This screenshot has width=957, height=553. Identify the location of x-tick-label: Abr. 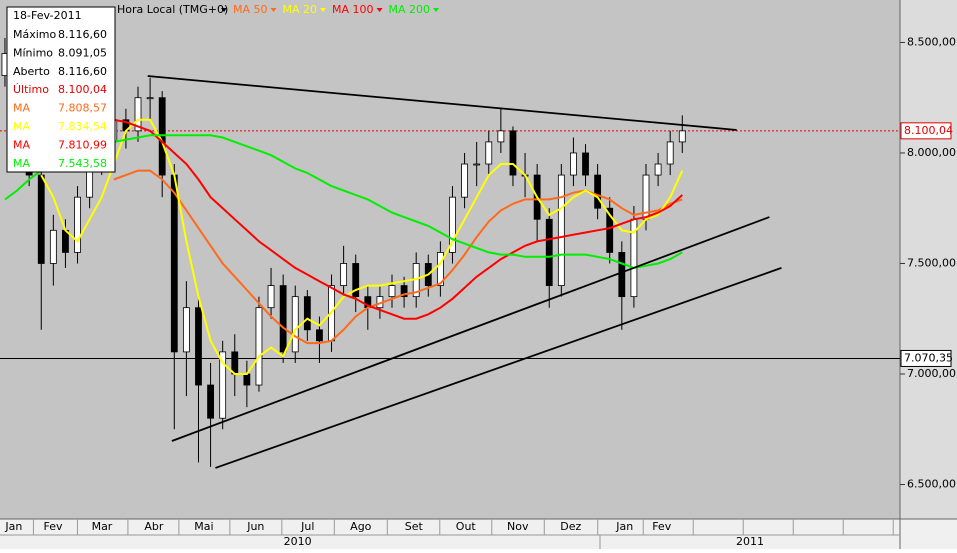
(154, 526).